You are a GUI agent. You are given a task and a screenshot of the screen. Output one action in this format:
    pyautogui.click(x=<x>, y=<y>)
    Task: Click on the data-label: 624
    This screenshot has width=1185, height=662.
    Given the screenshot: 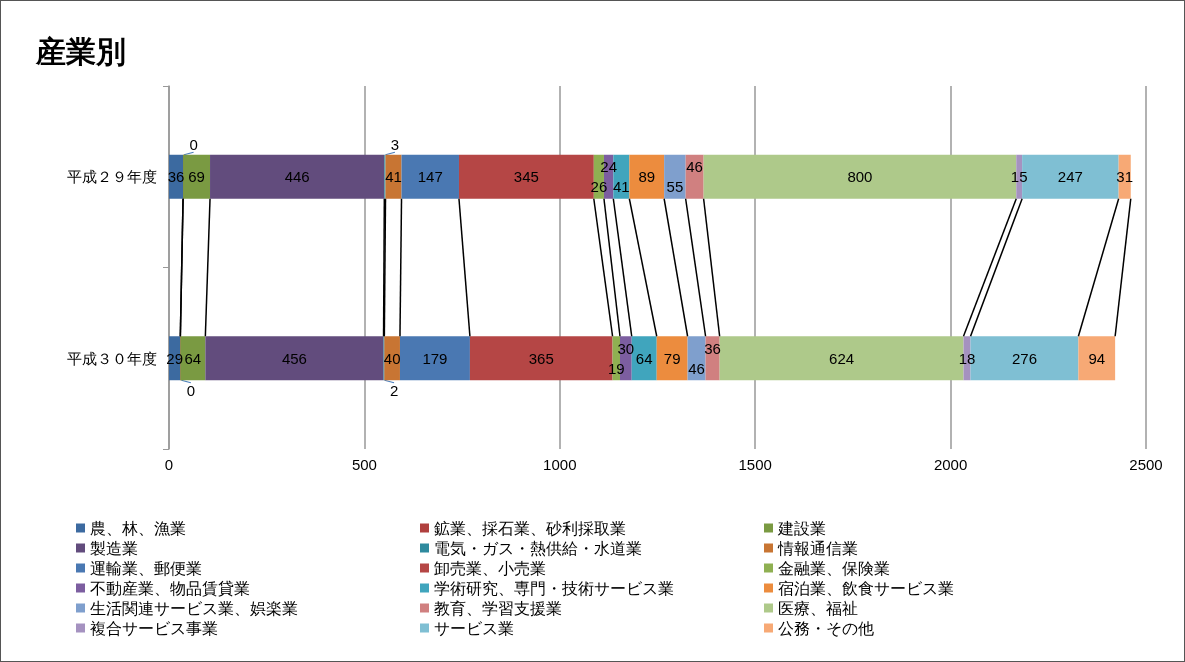 What is the action you would take?
    pyautogui.click(x=842, y=358)
    